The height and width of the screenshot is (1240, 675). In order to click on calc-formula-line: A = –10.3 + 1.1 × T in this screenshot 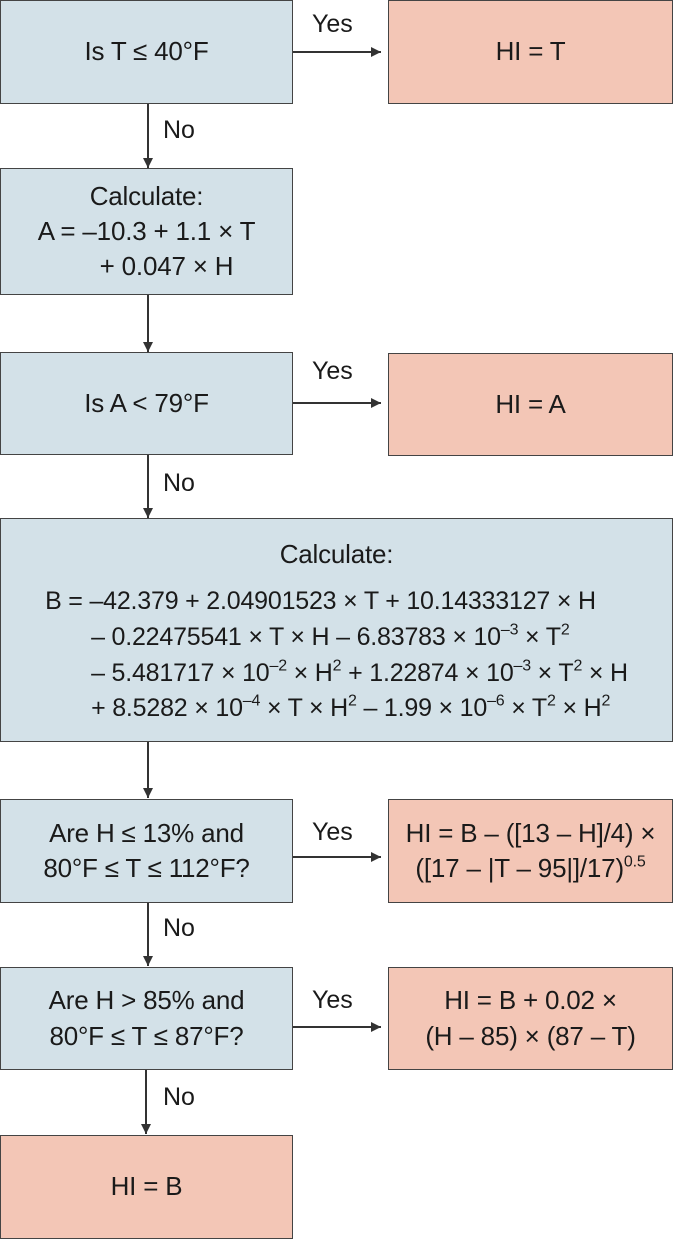, I will do `click(146, 230)`.